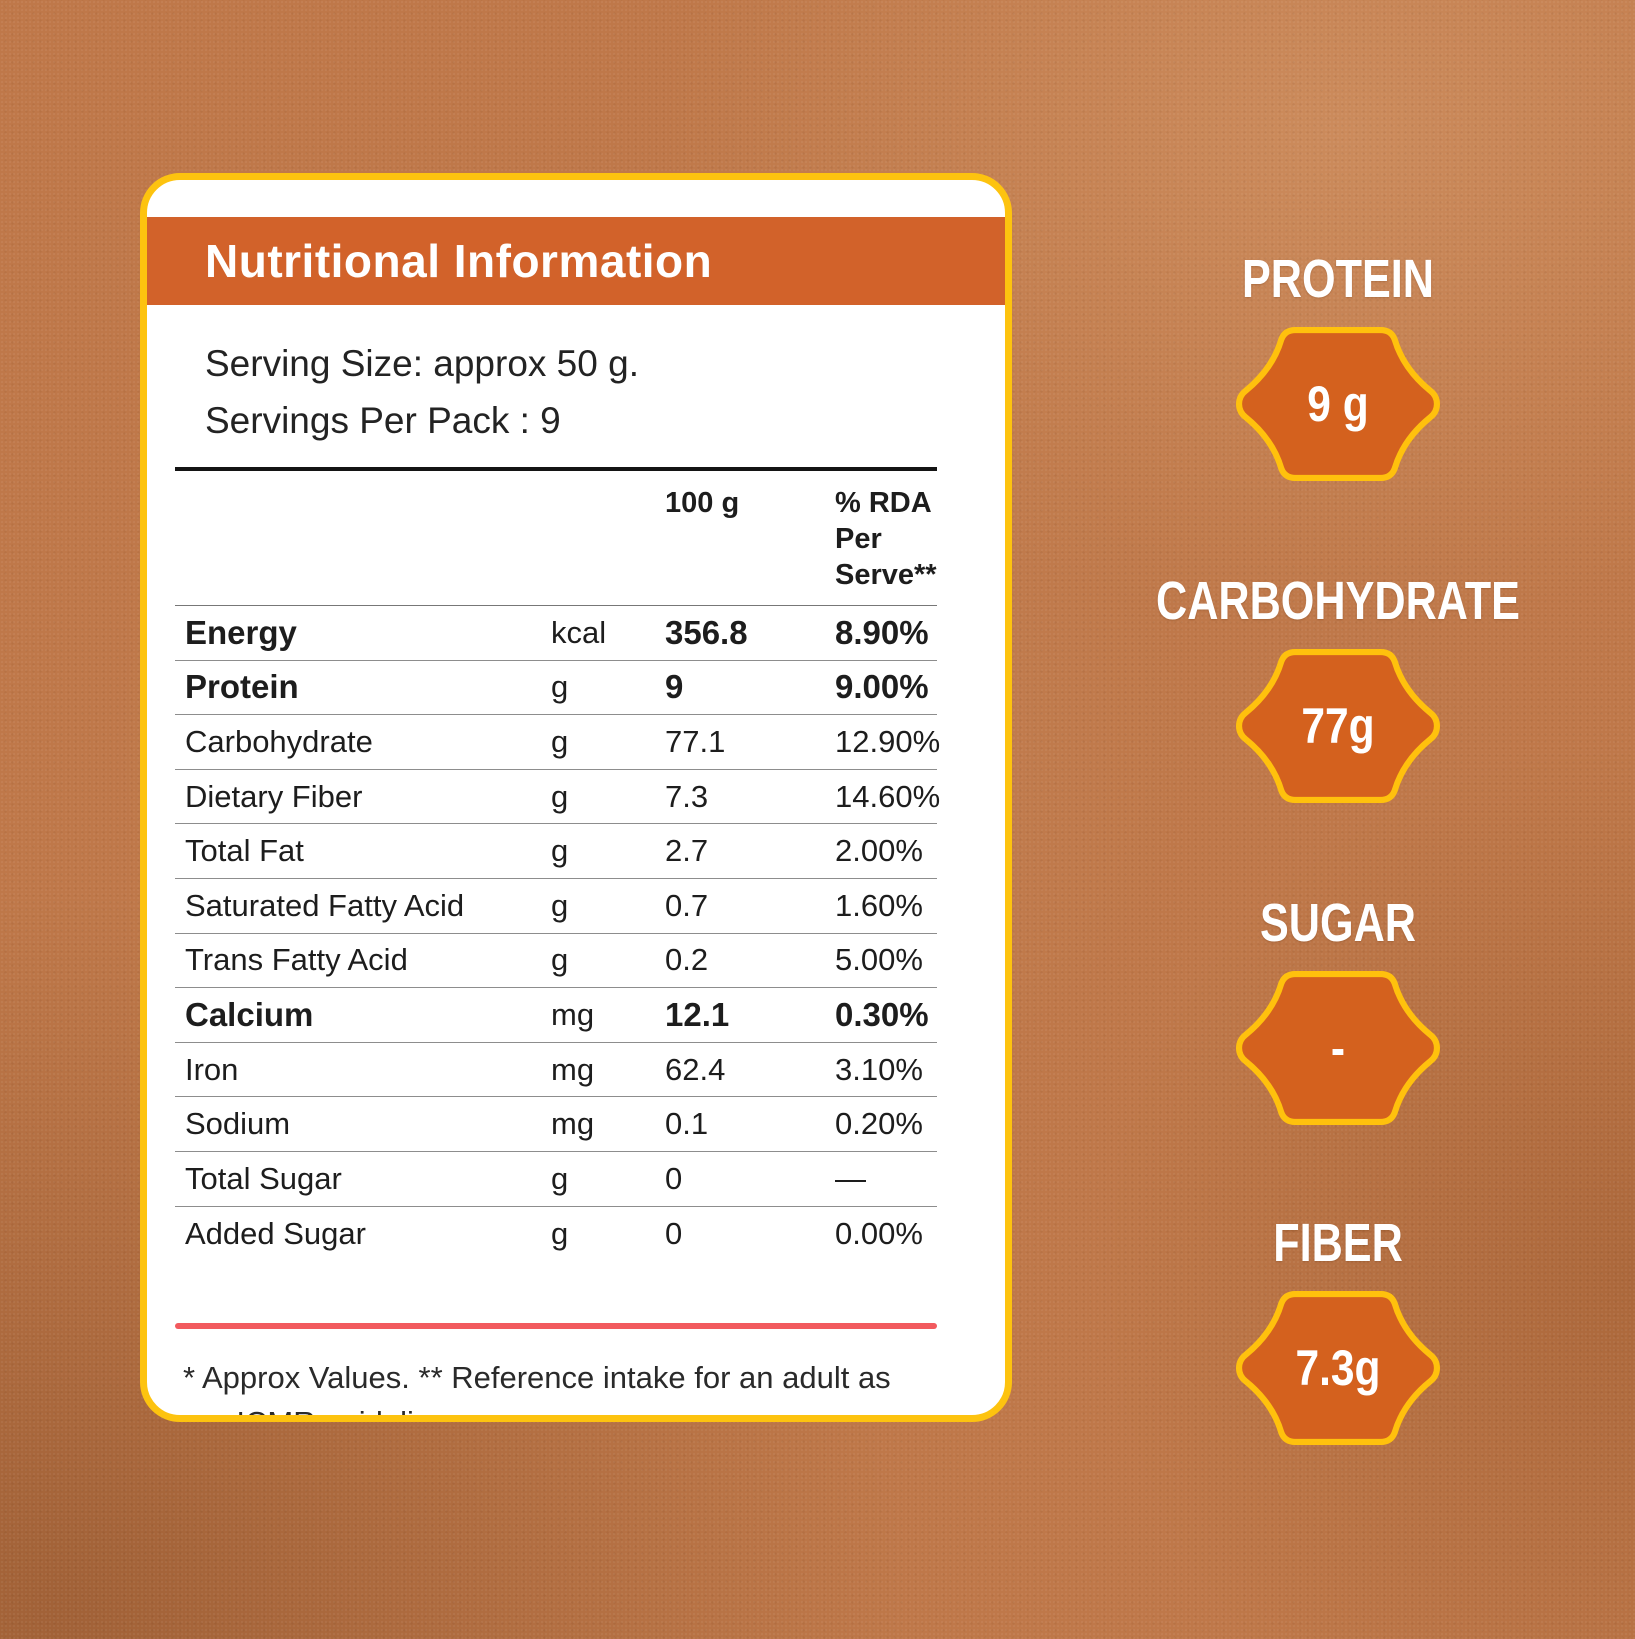 The width and height of the screenshot is (1635, 1639). What do you see at coordinates (882, 687) in the screenshot?
I see `nutrient-rda-percent: 9.00%` at bounding box center [882, 687].